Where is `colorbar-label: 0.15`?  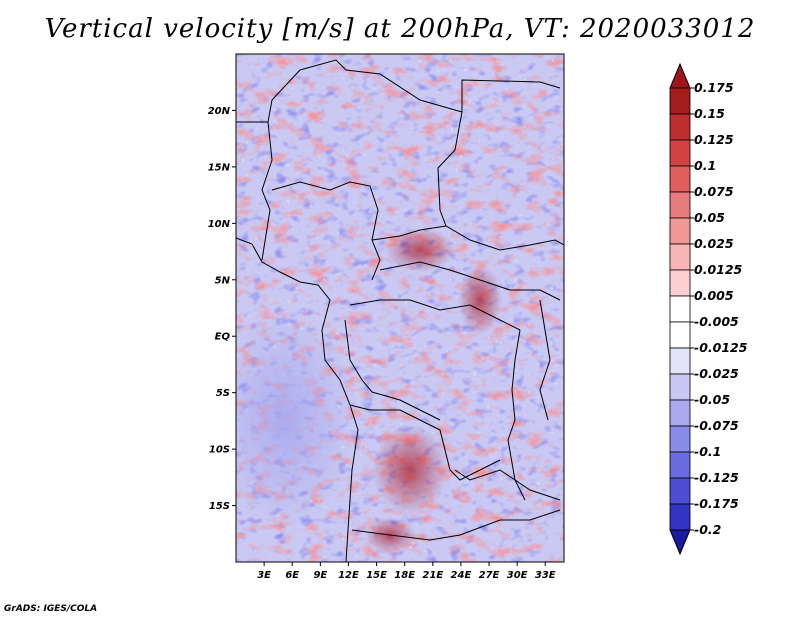
colorbar-label: 0.15 is located at coordinates (709, 113).